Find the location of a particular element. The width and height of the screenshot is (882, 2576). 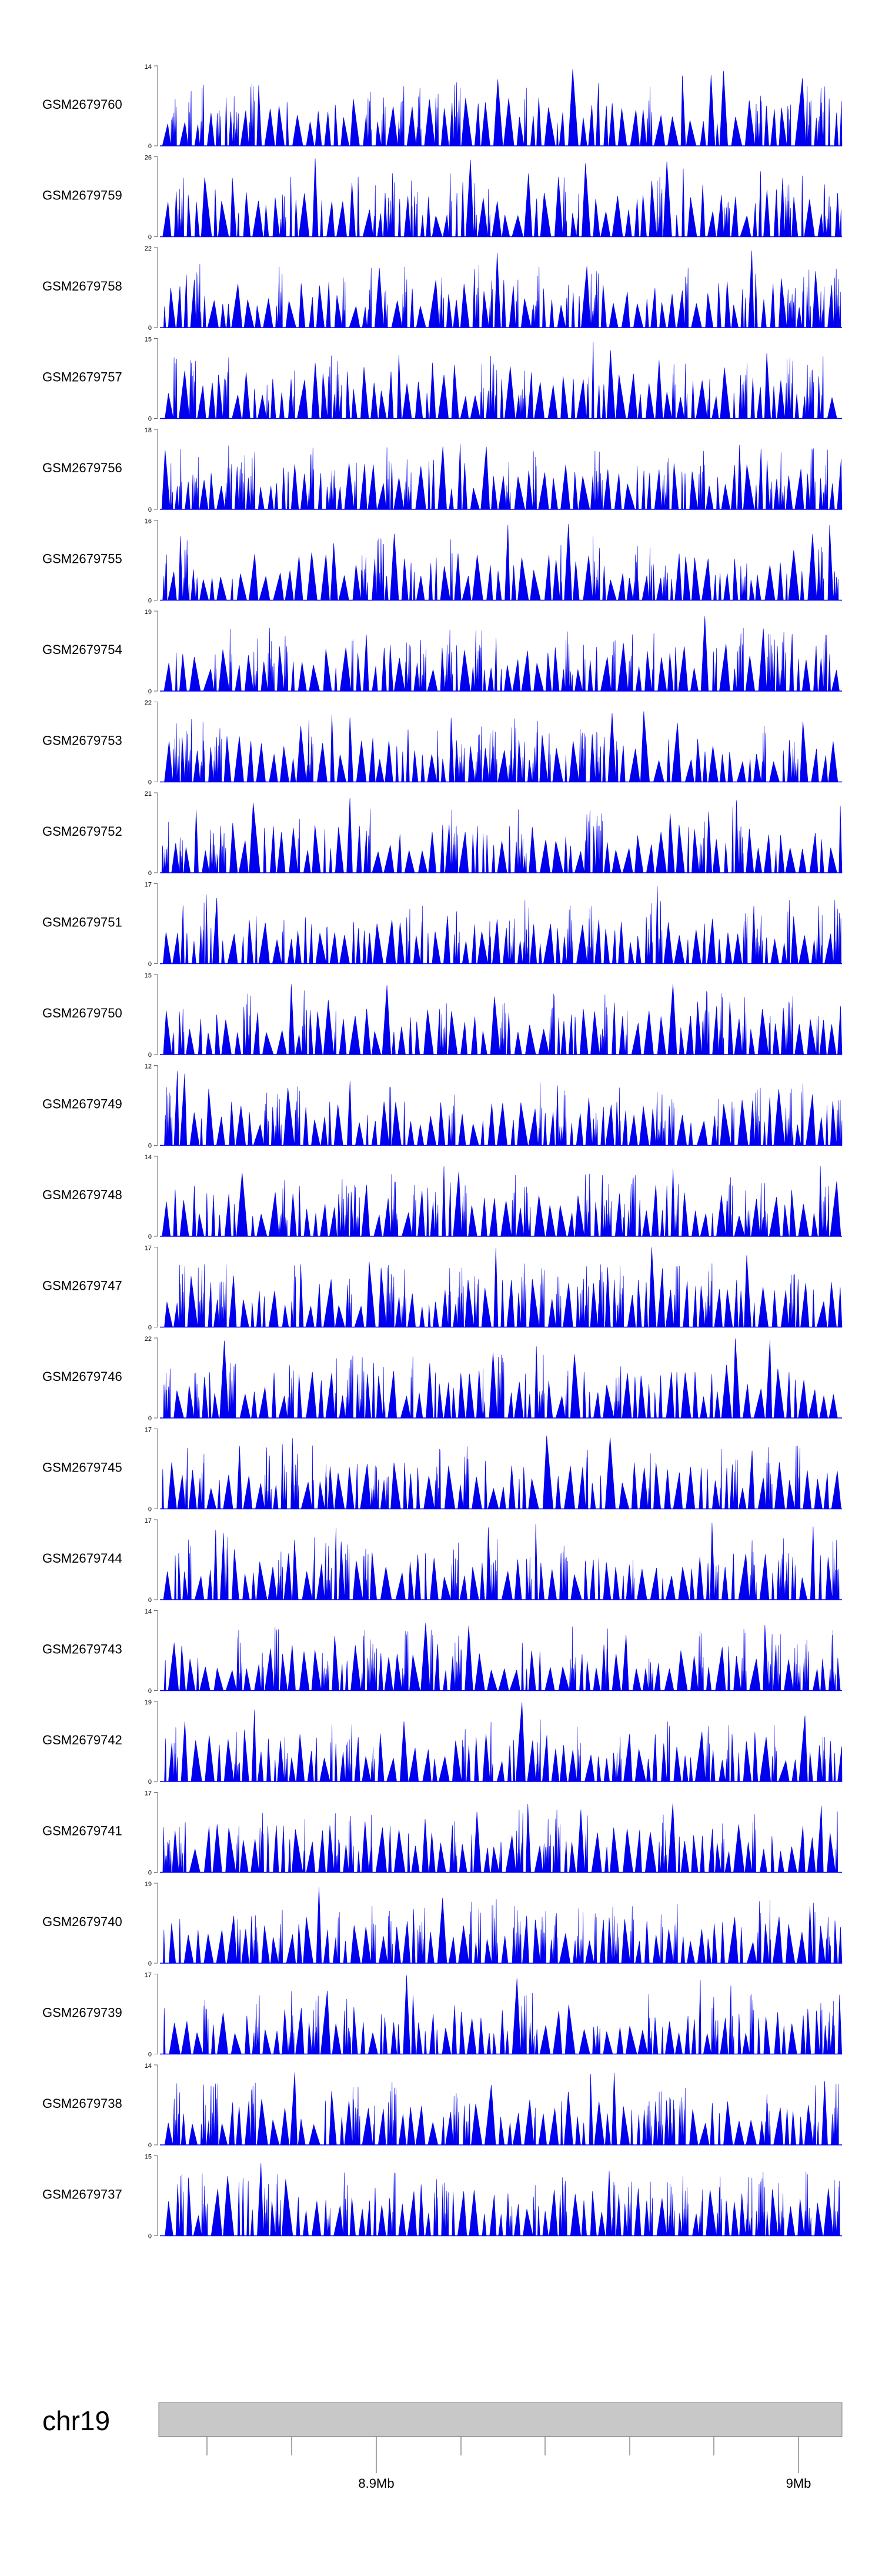

track-ymax-label: 26 is located at coordinates (148, 158).